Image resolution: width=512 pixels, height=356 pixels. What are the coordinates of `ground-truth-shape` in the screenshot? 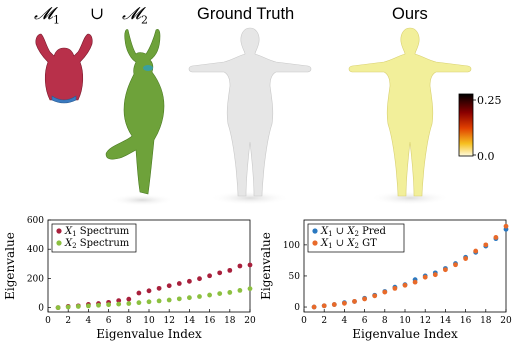 It's located at (250, 116).